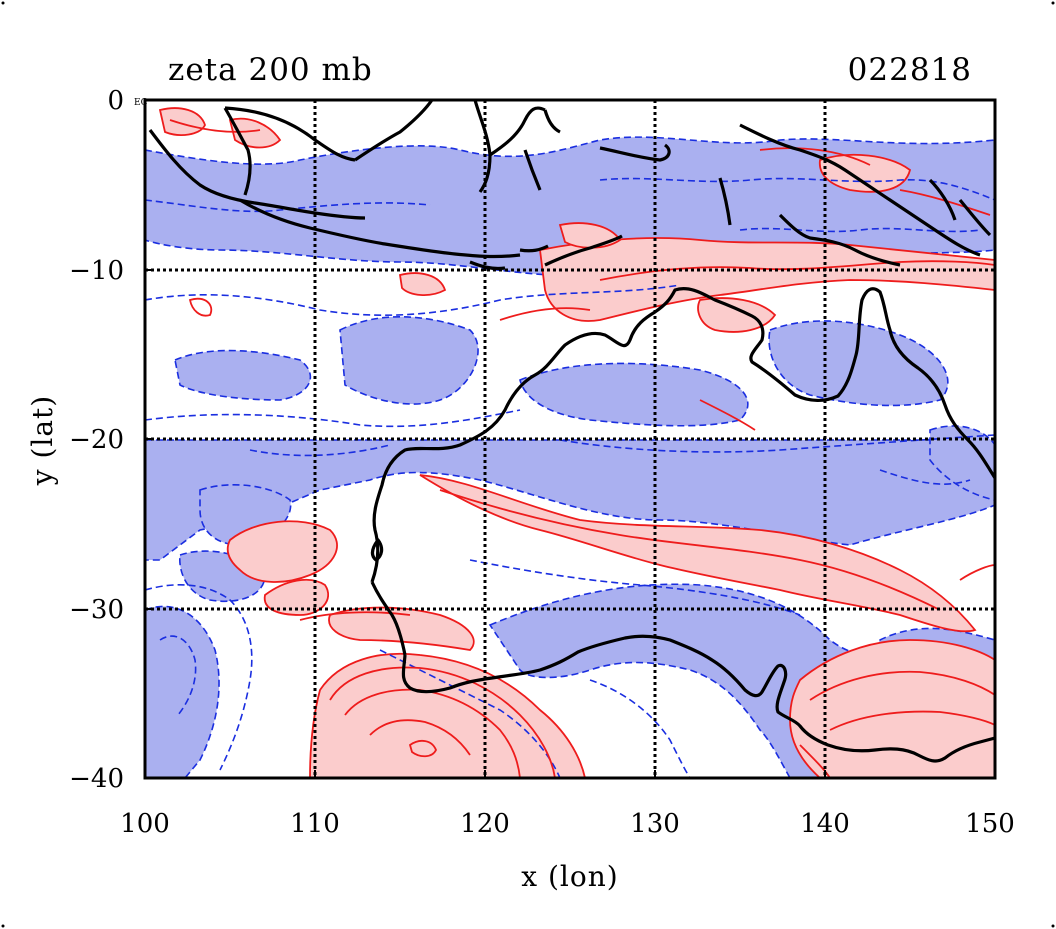 Image resolution: width=1056 pixels, height=929 pixels. Describe the element at coordinates (447, 715) in the screenshot. I see `pos-region-great-bight` at that location.